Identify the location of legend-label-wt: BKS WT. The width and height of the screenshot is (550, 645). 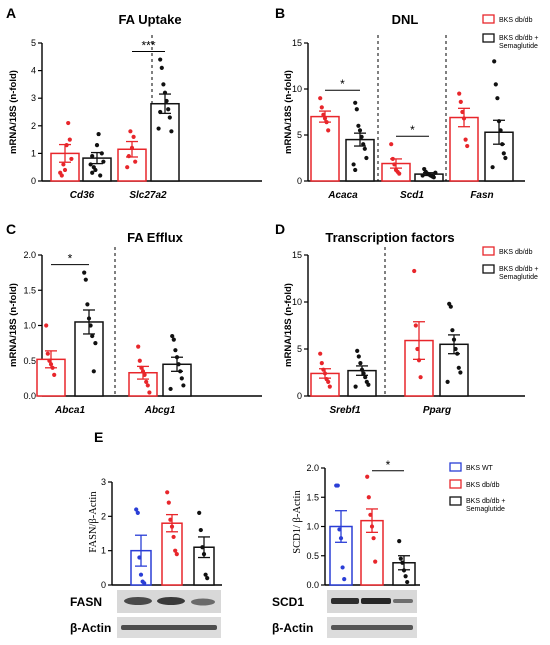
(480, 468).